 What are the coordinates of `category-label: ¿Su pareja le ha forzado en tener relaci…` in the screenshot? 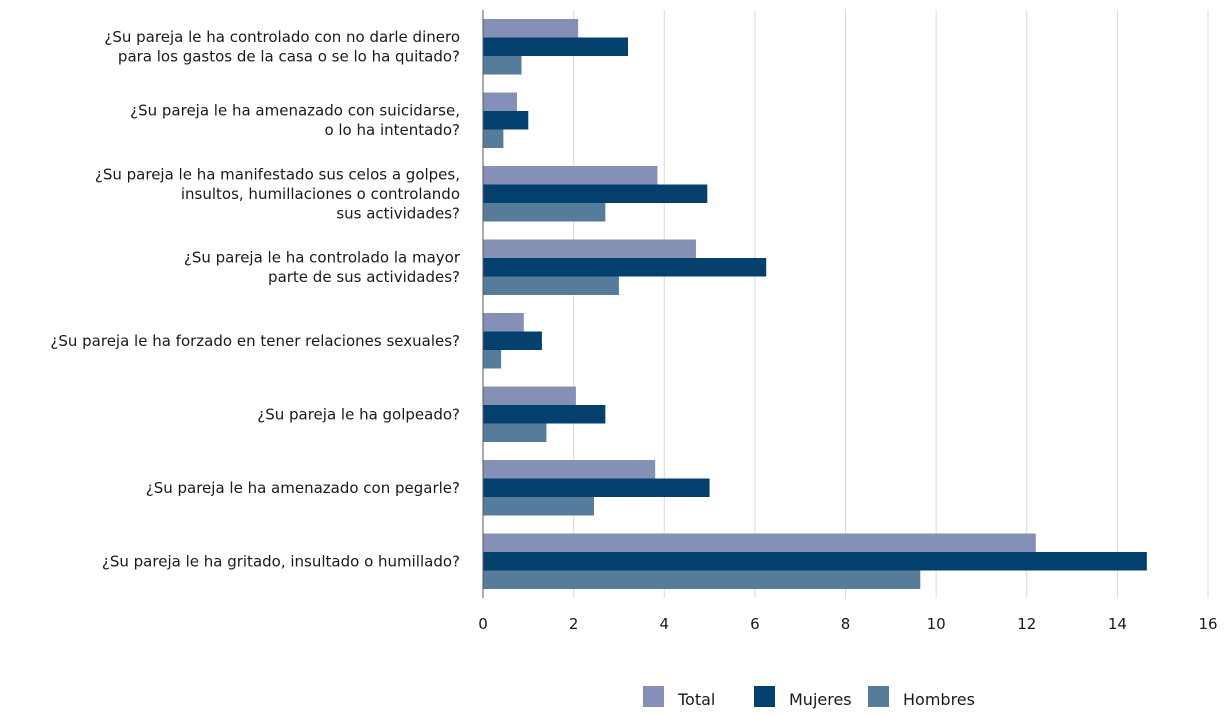 It's located at (255, 341).